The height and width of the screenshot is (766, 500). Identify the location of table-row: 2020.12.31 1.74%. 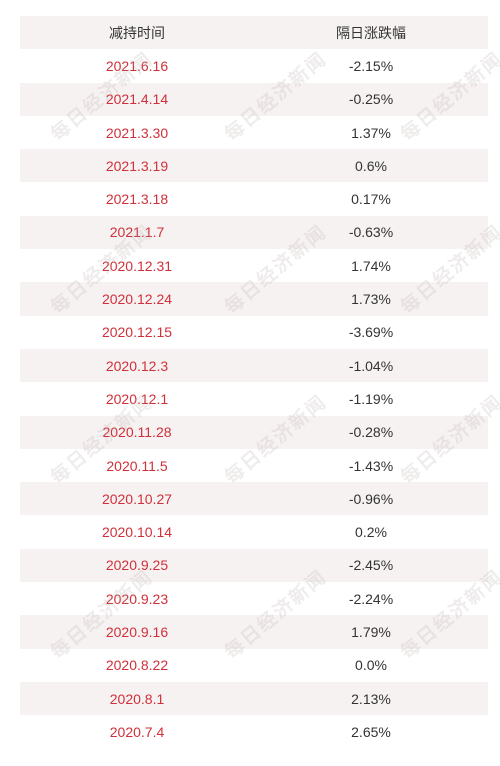
(254, 266).